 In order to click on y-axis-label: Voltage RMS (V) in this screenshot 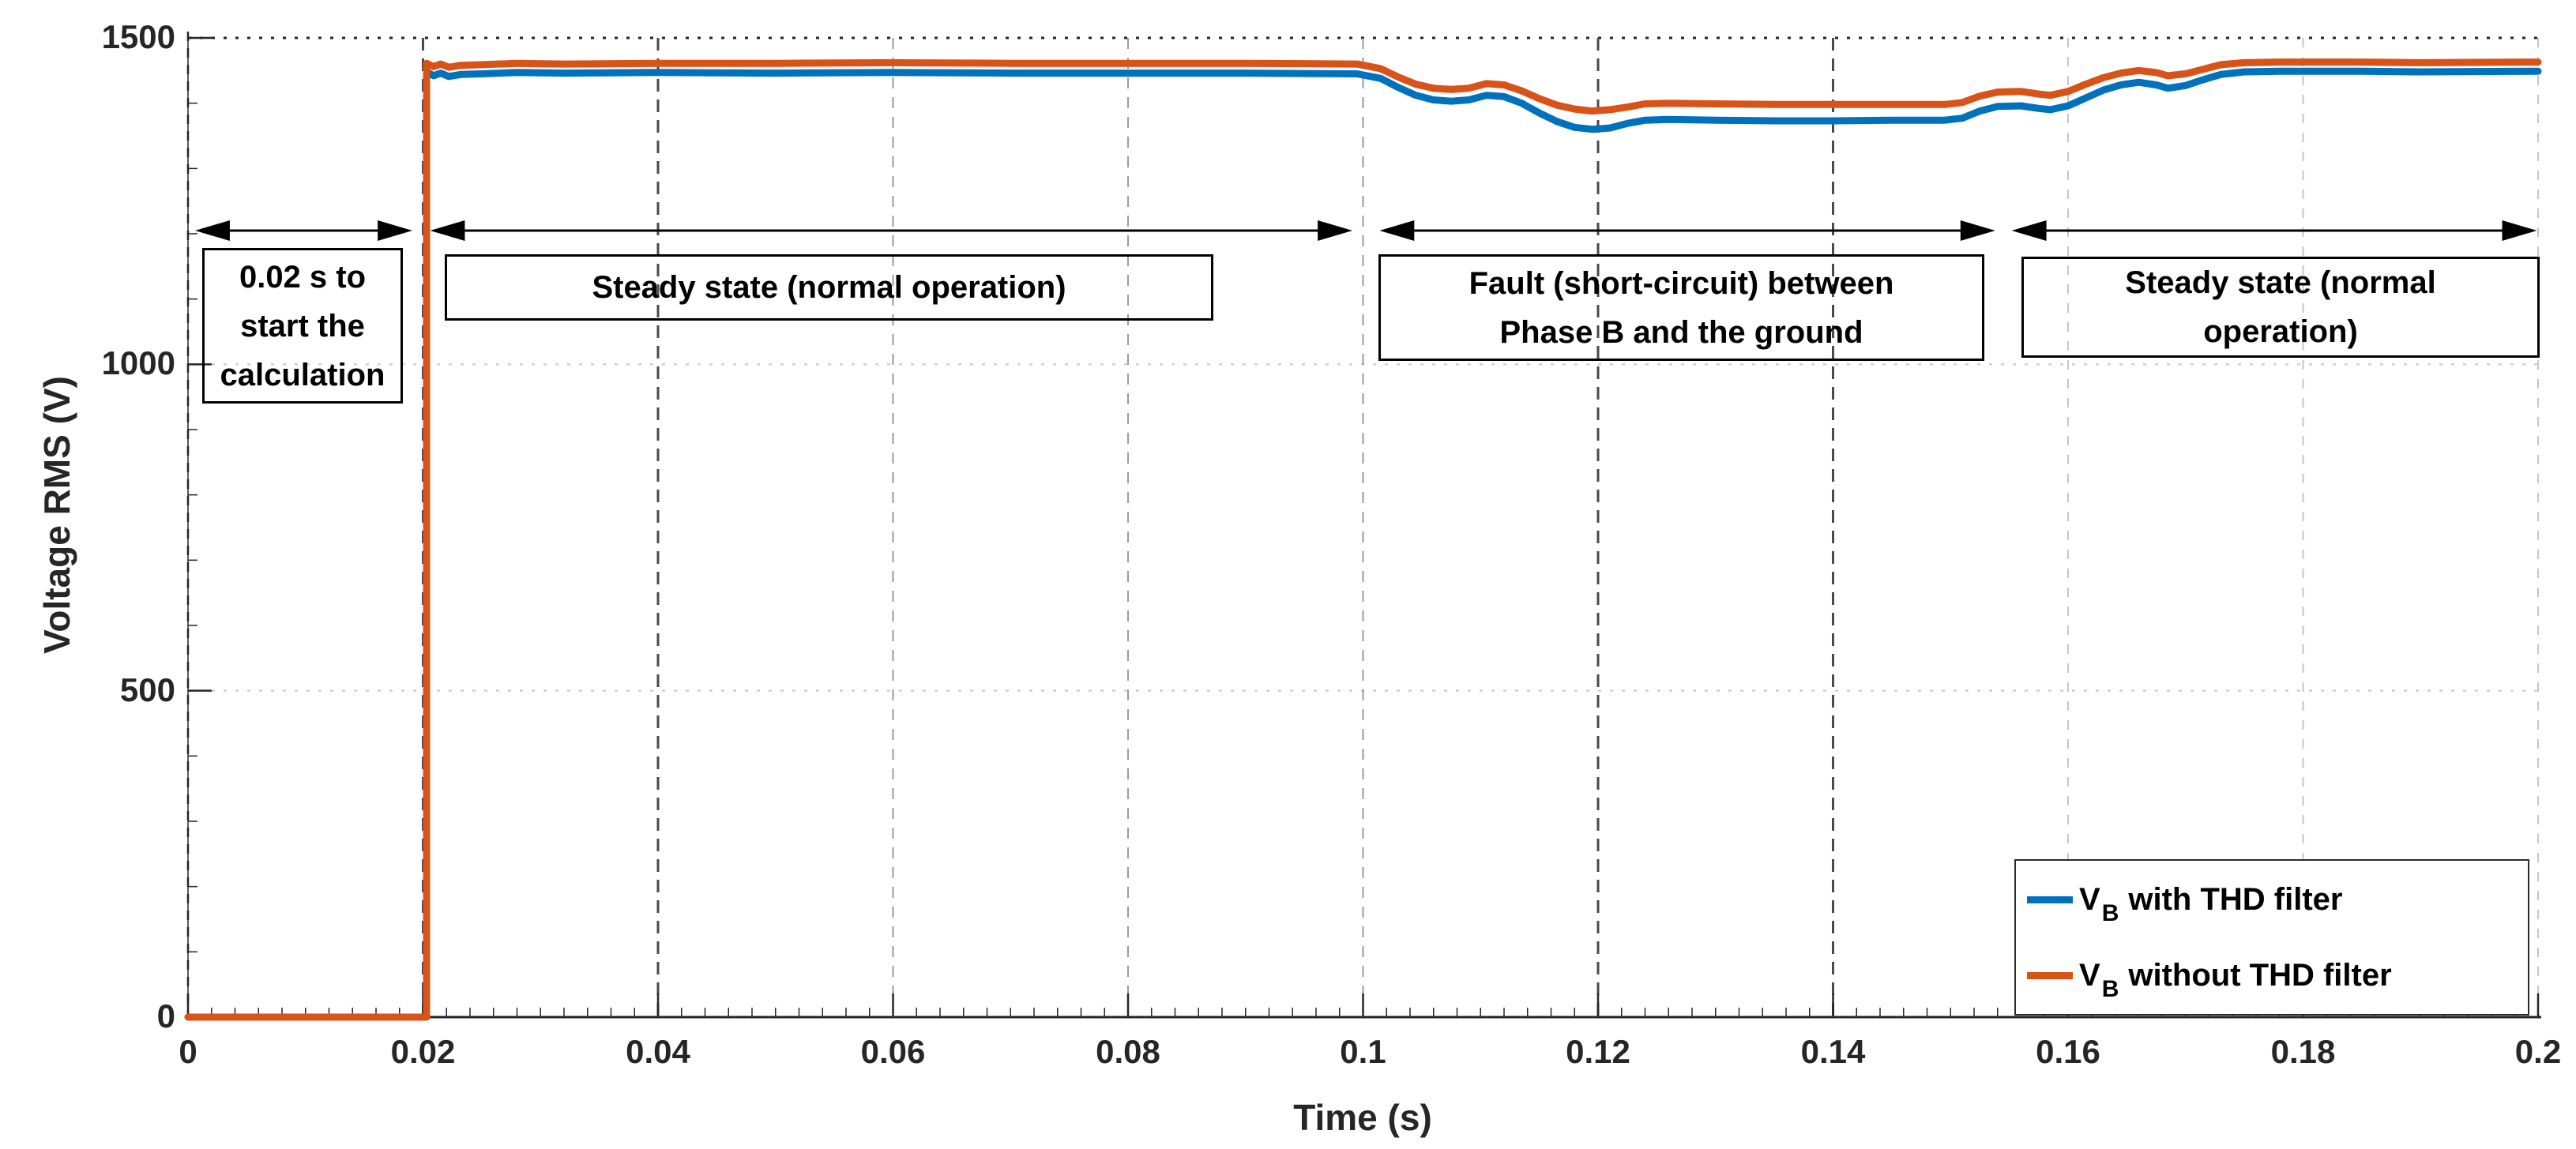, I will do `click(57, 515)`.